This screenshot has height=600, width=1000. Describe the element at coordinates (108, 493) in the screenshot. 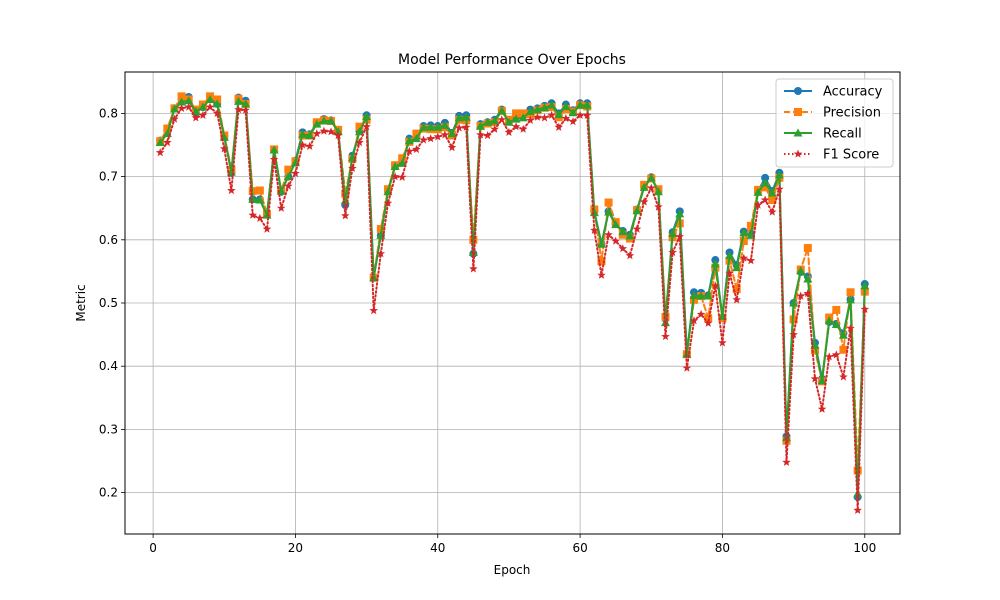

I see `y-tick-label: 0.2` at that location.